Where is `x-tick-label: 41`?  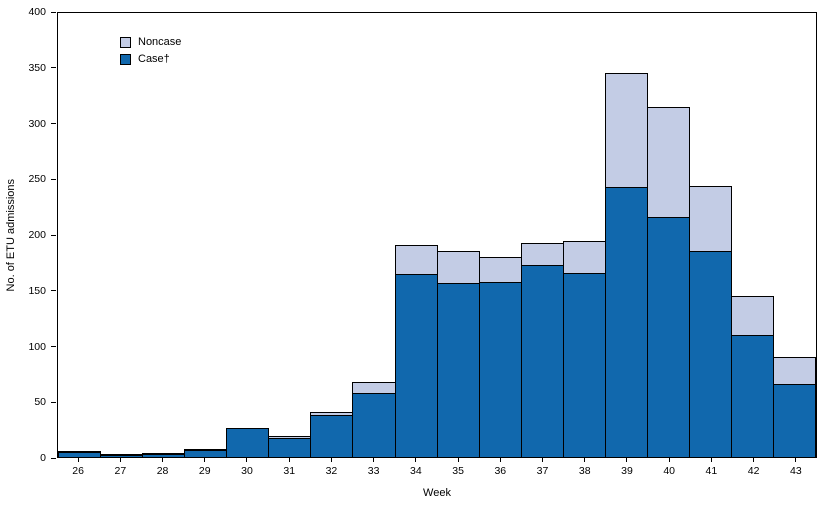
x-tick-label: 41 is located at coordinates (711, 471).